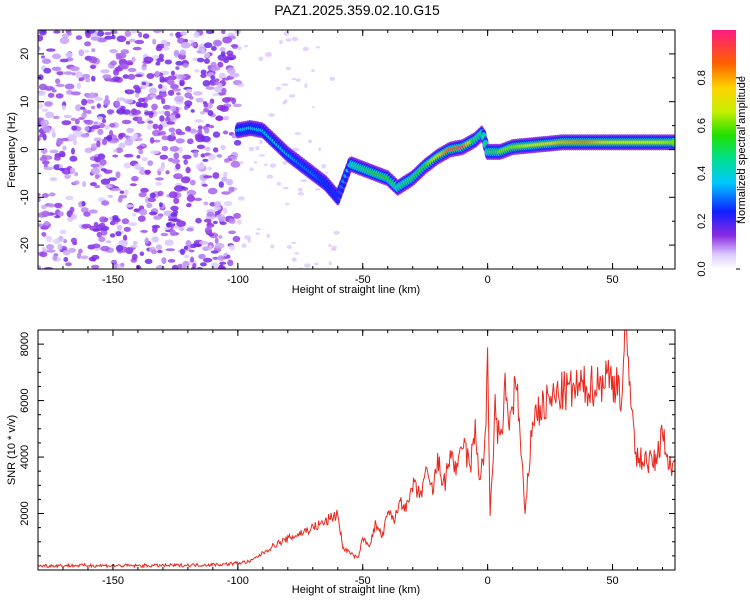  What do you see at coordinates (357, 10) in the screenshot?
I see `chart-title: PAZ1.2025.359.02.10.G15` at bounding box center [357, 10].